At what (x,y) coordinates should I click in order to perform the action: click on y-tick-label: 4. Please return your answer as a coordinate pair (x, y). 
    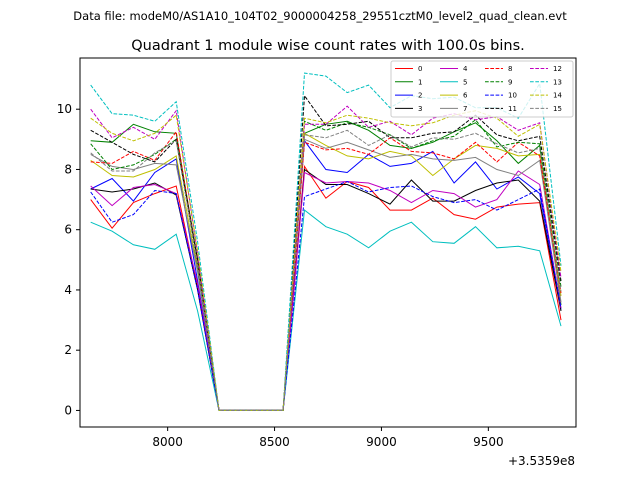
    Looking at the image, I should click on (68, 290).